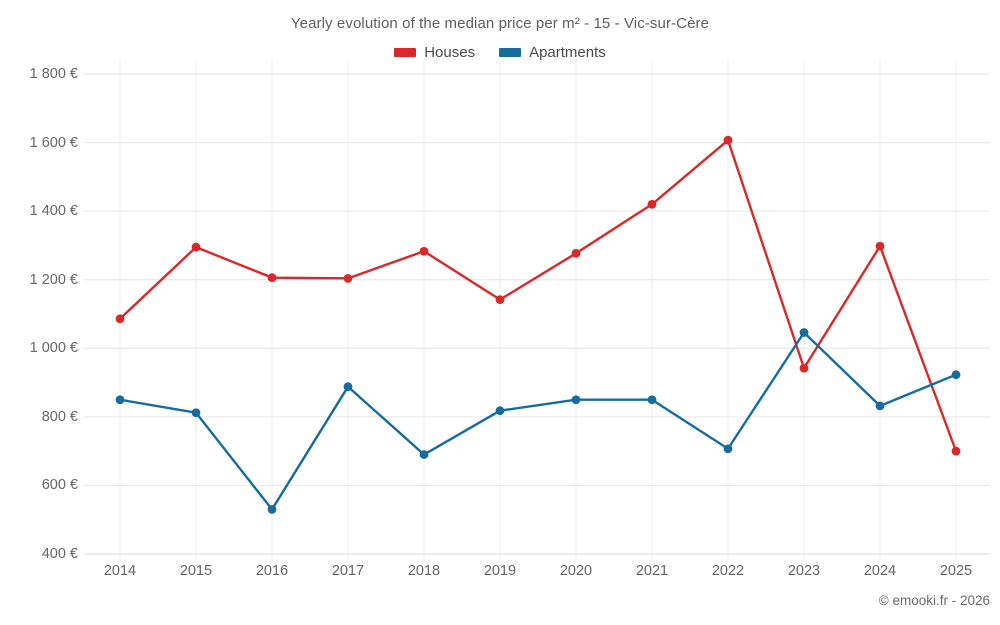 Image resolution: width=1000 pixels, height=625 pixels. What do you see at coordinates (348, 278) in the screenshot?
I see `data-point-houses-2017` at bounding box center [348, 278].